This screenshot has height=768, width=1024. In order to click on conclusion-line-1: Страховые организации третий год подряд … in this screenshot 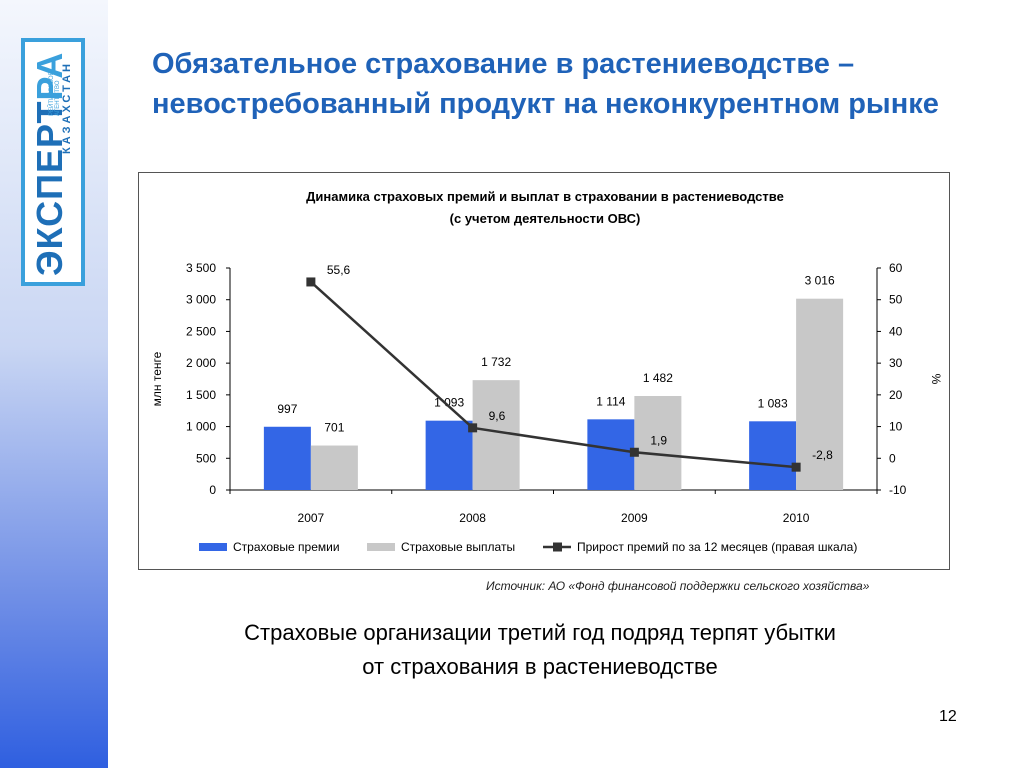, I will do `click(540, 632)`.